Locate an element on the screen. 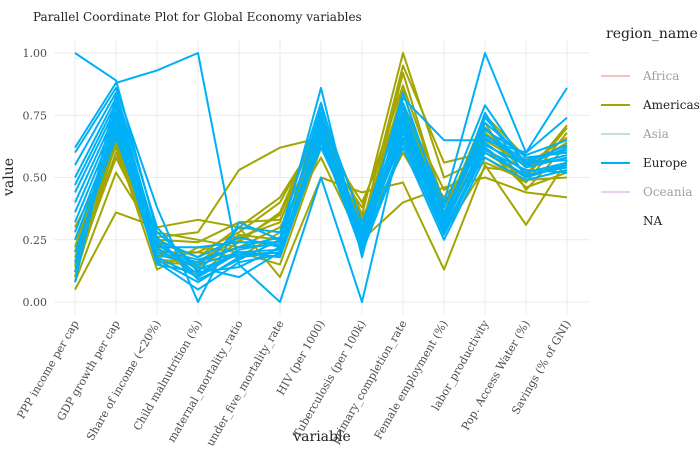  legend-label-asia: Asia is located at coordinates (655, 134).